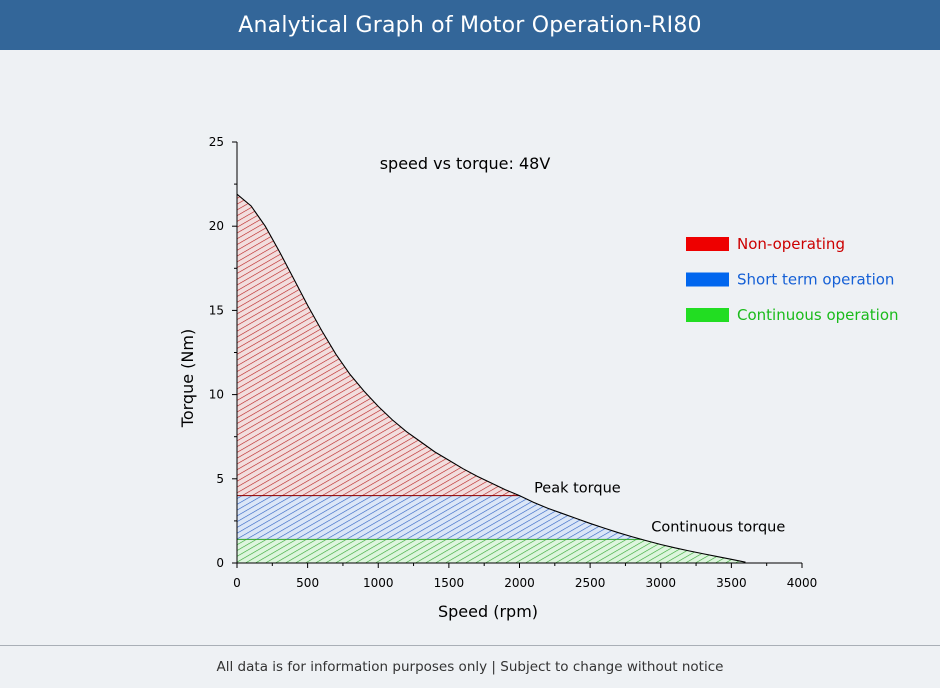 The image size is (940, 688). Describe the element at coordinates (577, 489) in the screenshot. I see `annotation-label: Peak torque` at that location.